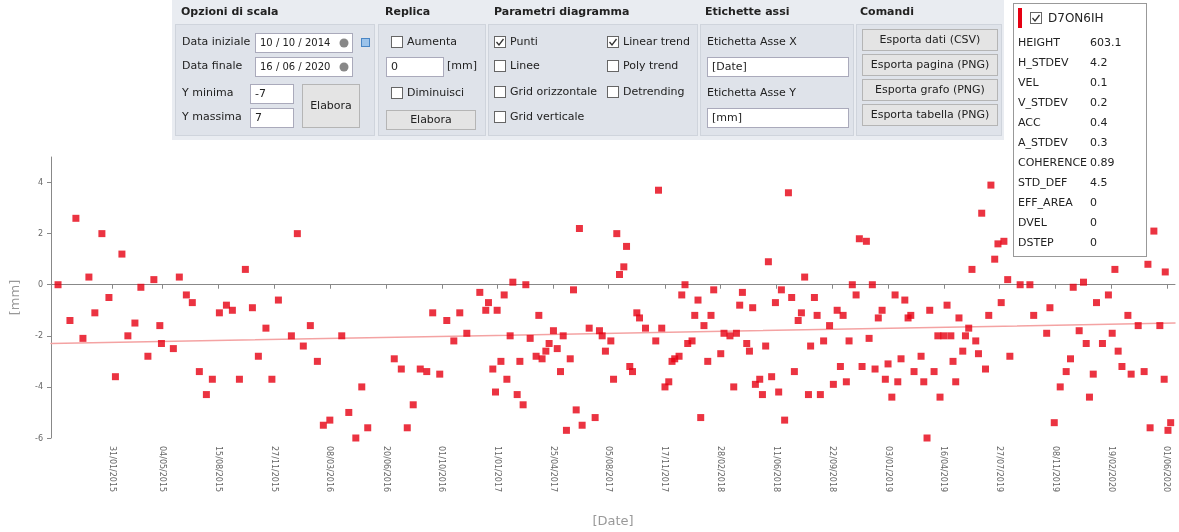 The height and width of the screenshot is (532, 1179). I want to click on y-tick-label: 0, so click(40, 285).